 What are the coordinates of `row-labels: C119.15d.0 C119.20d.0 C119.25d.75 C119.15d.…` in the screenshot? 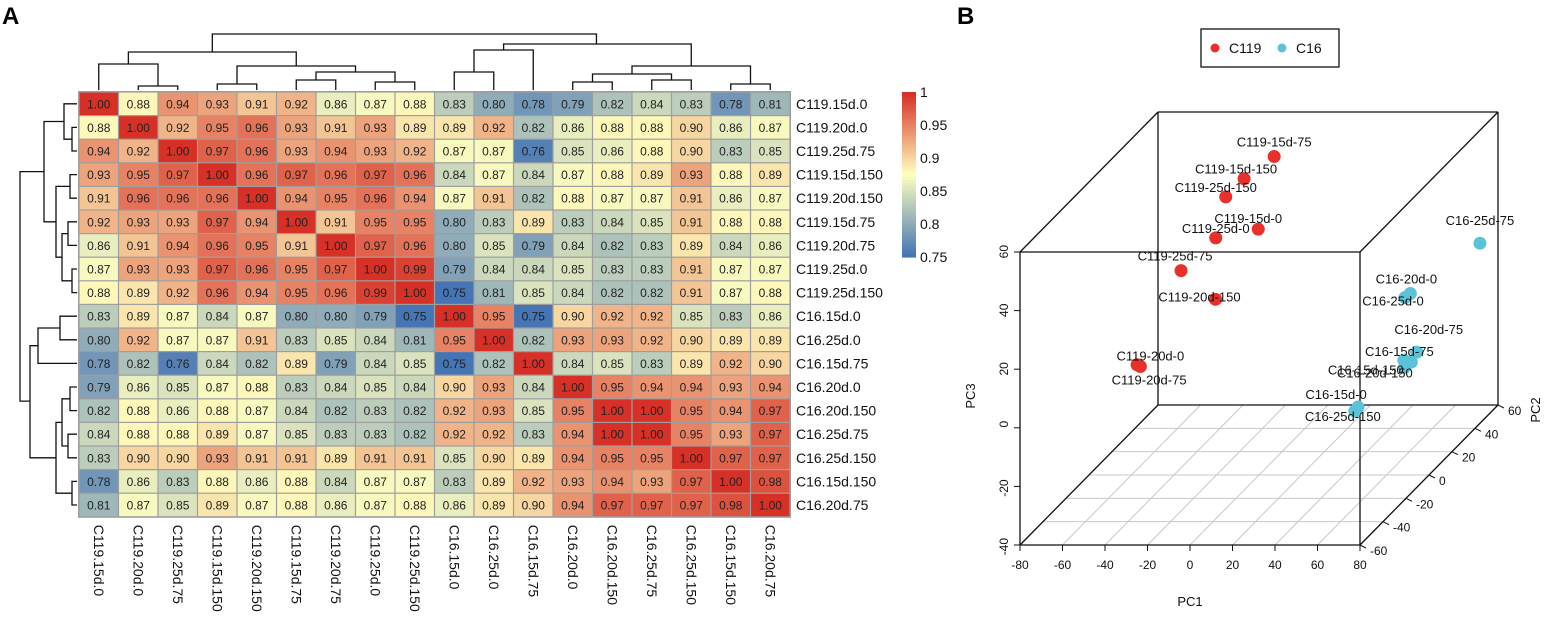 It's located at (839, 304).